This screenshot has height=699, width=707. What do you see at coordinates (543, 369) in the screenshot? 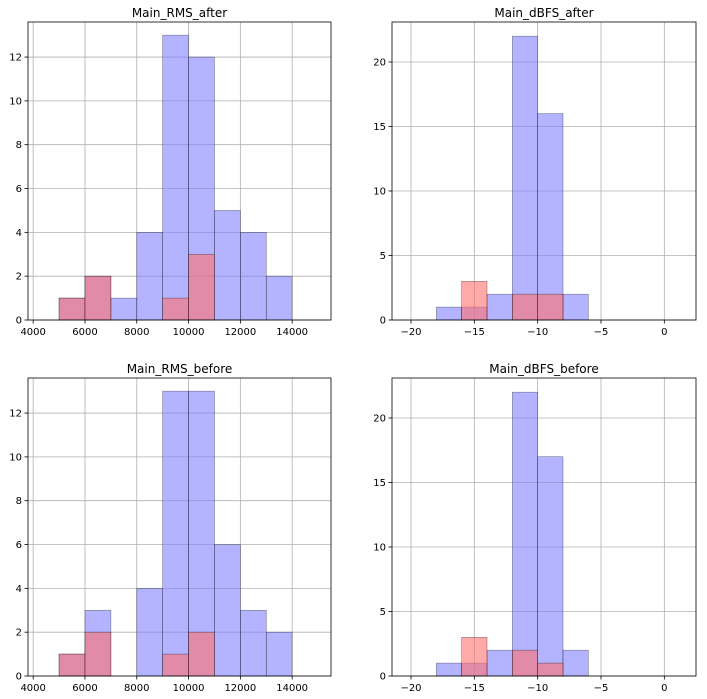
I see `chart-title: Main_dBFS_before` at bounding box center [543, 369].